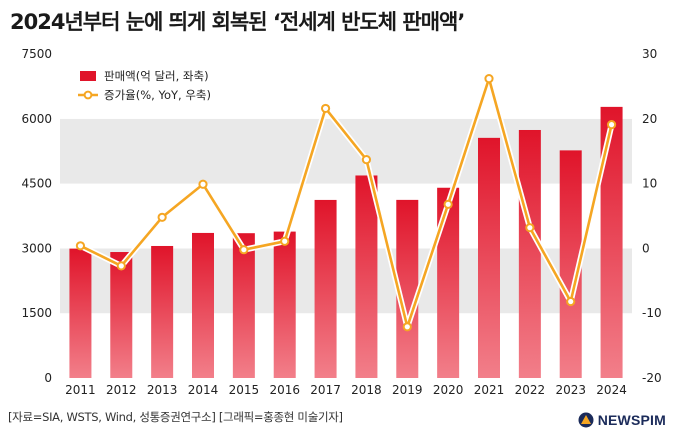 The image size is (680, 442). I want to click on x-tick-label: 2017, so click(325, 390).